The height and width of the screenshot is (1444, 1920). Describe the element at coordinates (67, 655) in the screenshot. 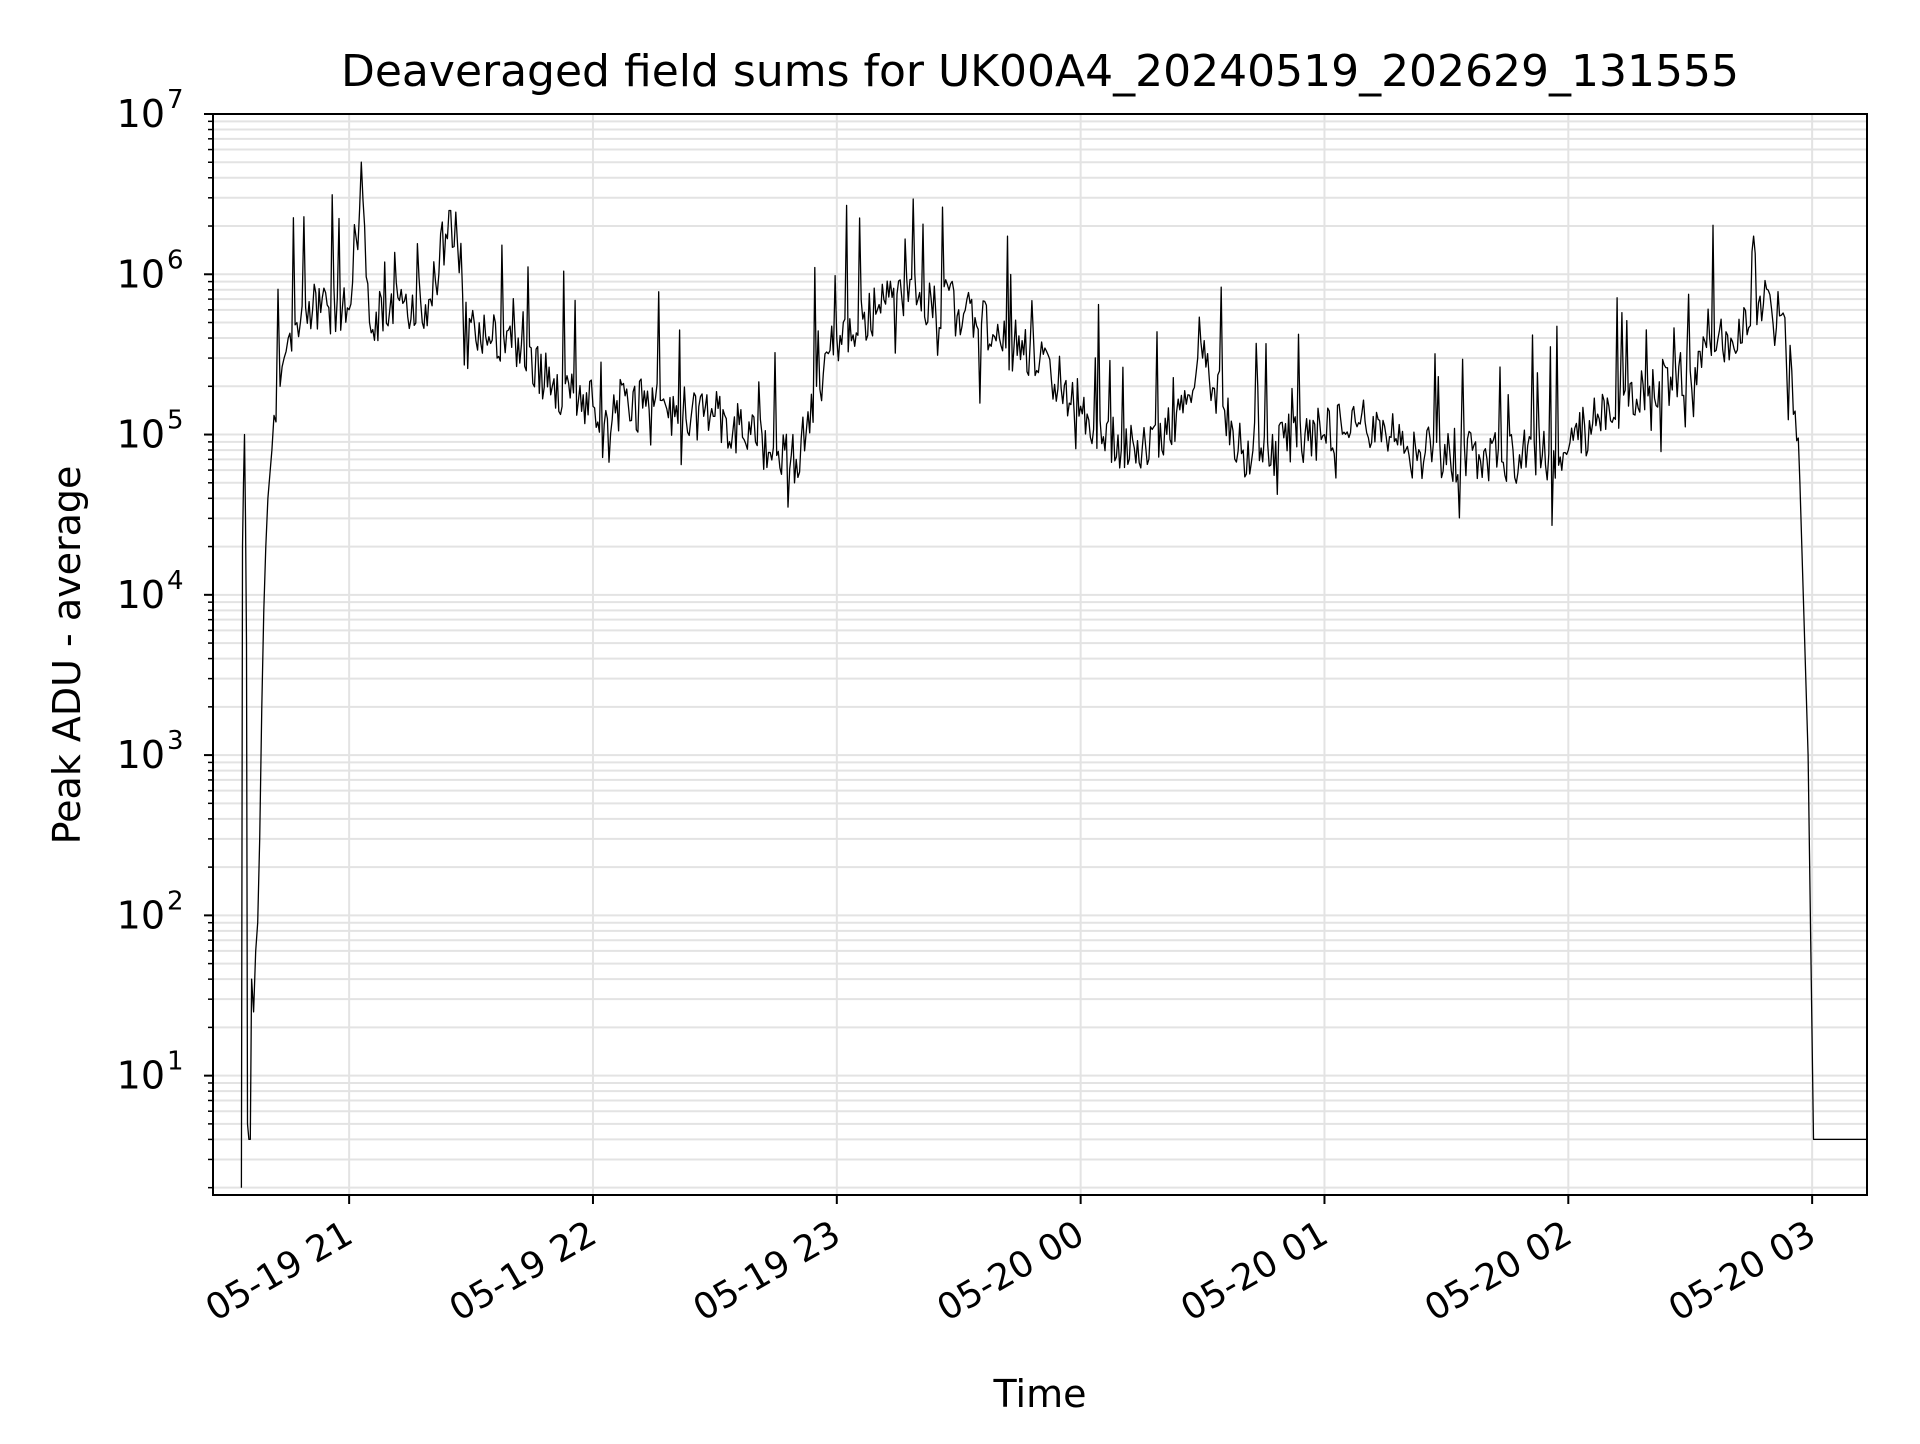

I see `y-axis-label: Peak ADU - average` at that location.